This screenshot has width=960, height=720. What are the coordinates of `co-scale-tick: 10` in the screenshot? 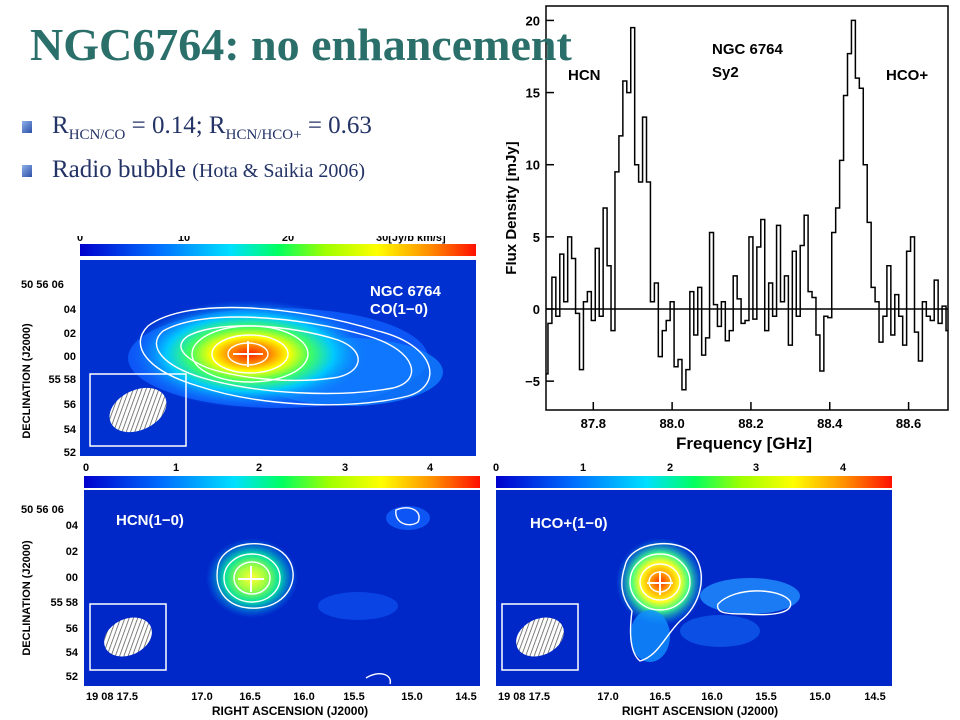 It's located at (184, 240).